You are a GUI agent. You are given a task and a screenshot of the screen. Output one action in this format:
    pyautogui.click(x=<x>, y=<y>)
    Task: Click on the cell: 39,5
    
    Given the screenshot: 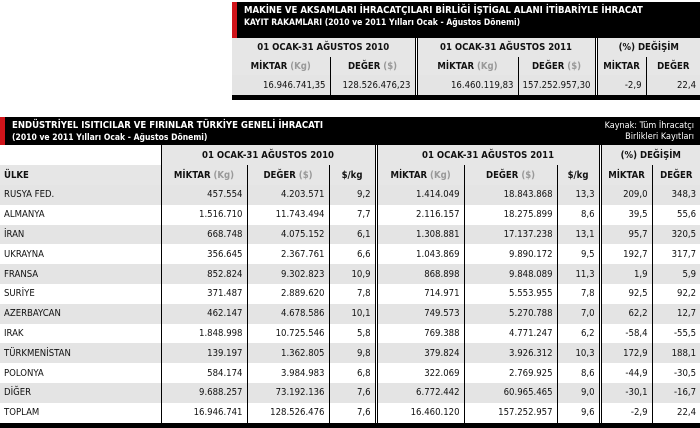 What is the action you would take?
    pyautogui.click(x=626, y=214)
    